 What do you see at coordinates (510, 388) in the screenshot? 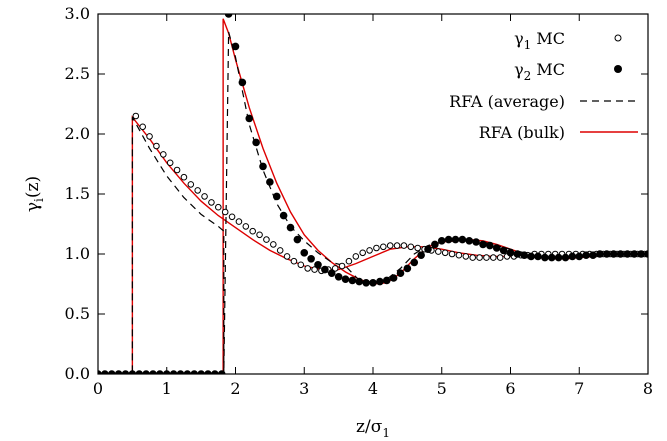
I see `x-tick-label: 6` at bounding box center [510, 388].